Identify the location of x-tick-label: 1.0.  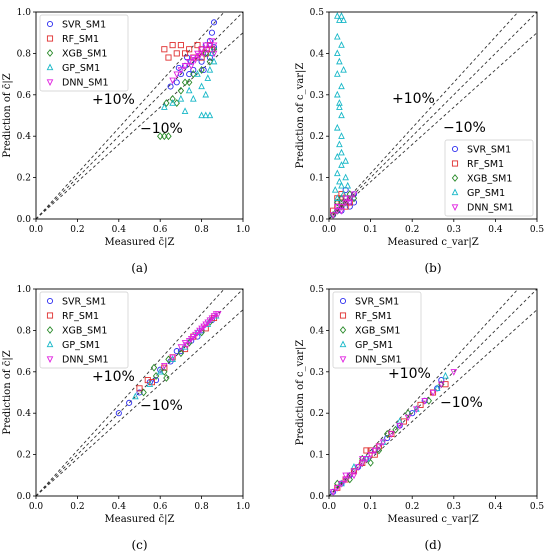
(243, 230).